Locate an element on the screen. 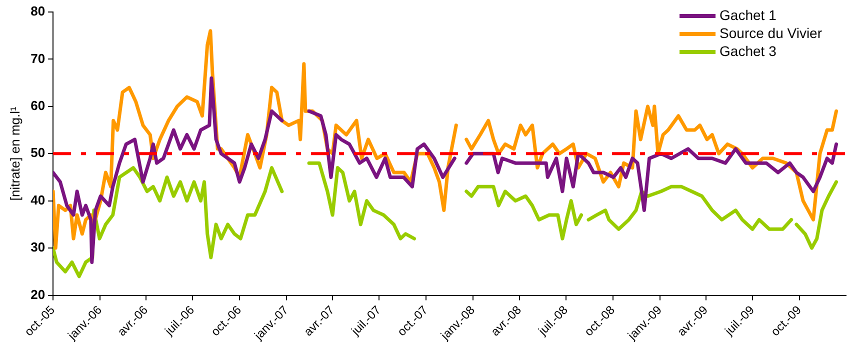 This screenshot has height=346, width=850. legend-label: Gachet 1 is located at coordinates (748, 14).